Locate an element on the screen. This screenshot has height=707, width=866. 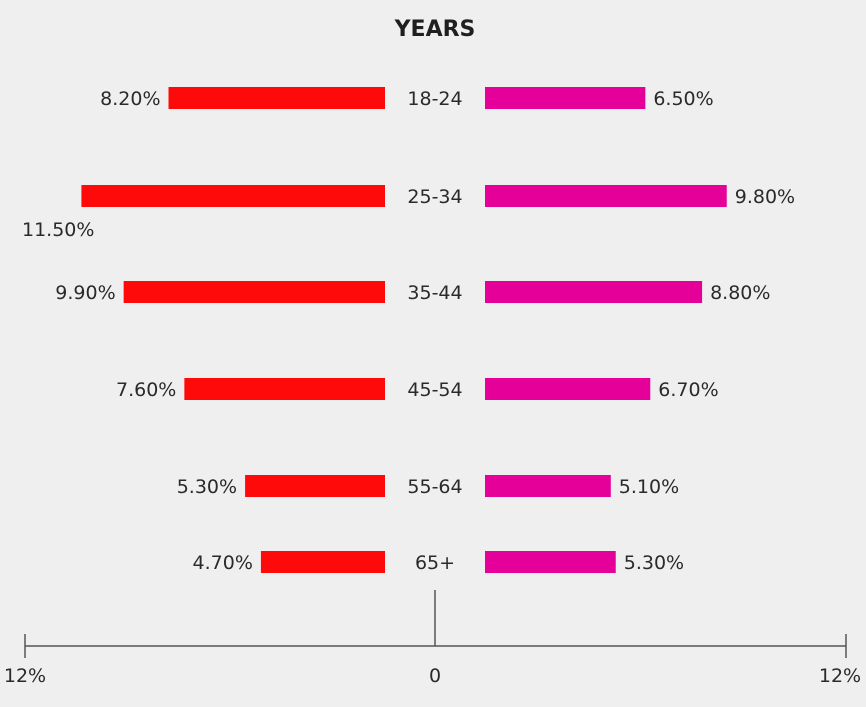
value-label-right: 6.50% is located at coordinates (683, 99).